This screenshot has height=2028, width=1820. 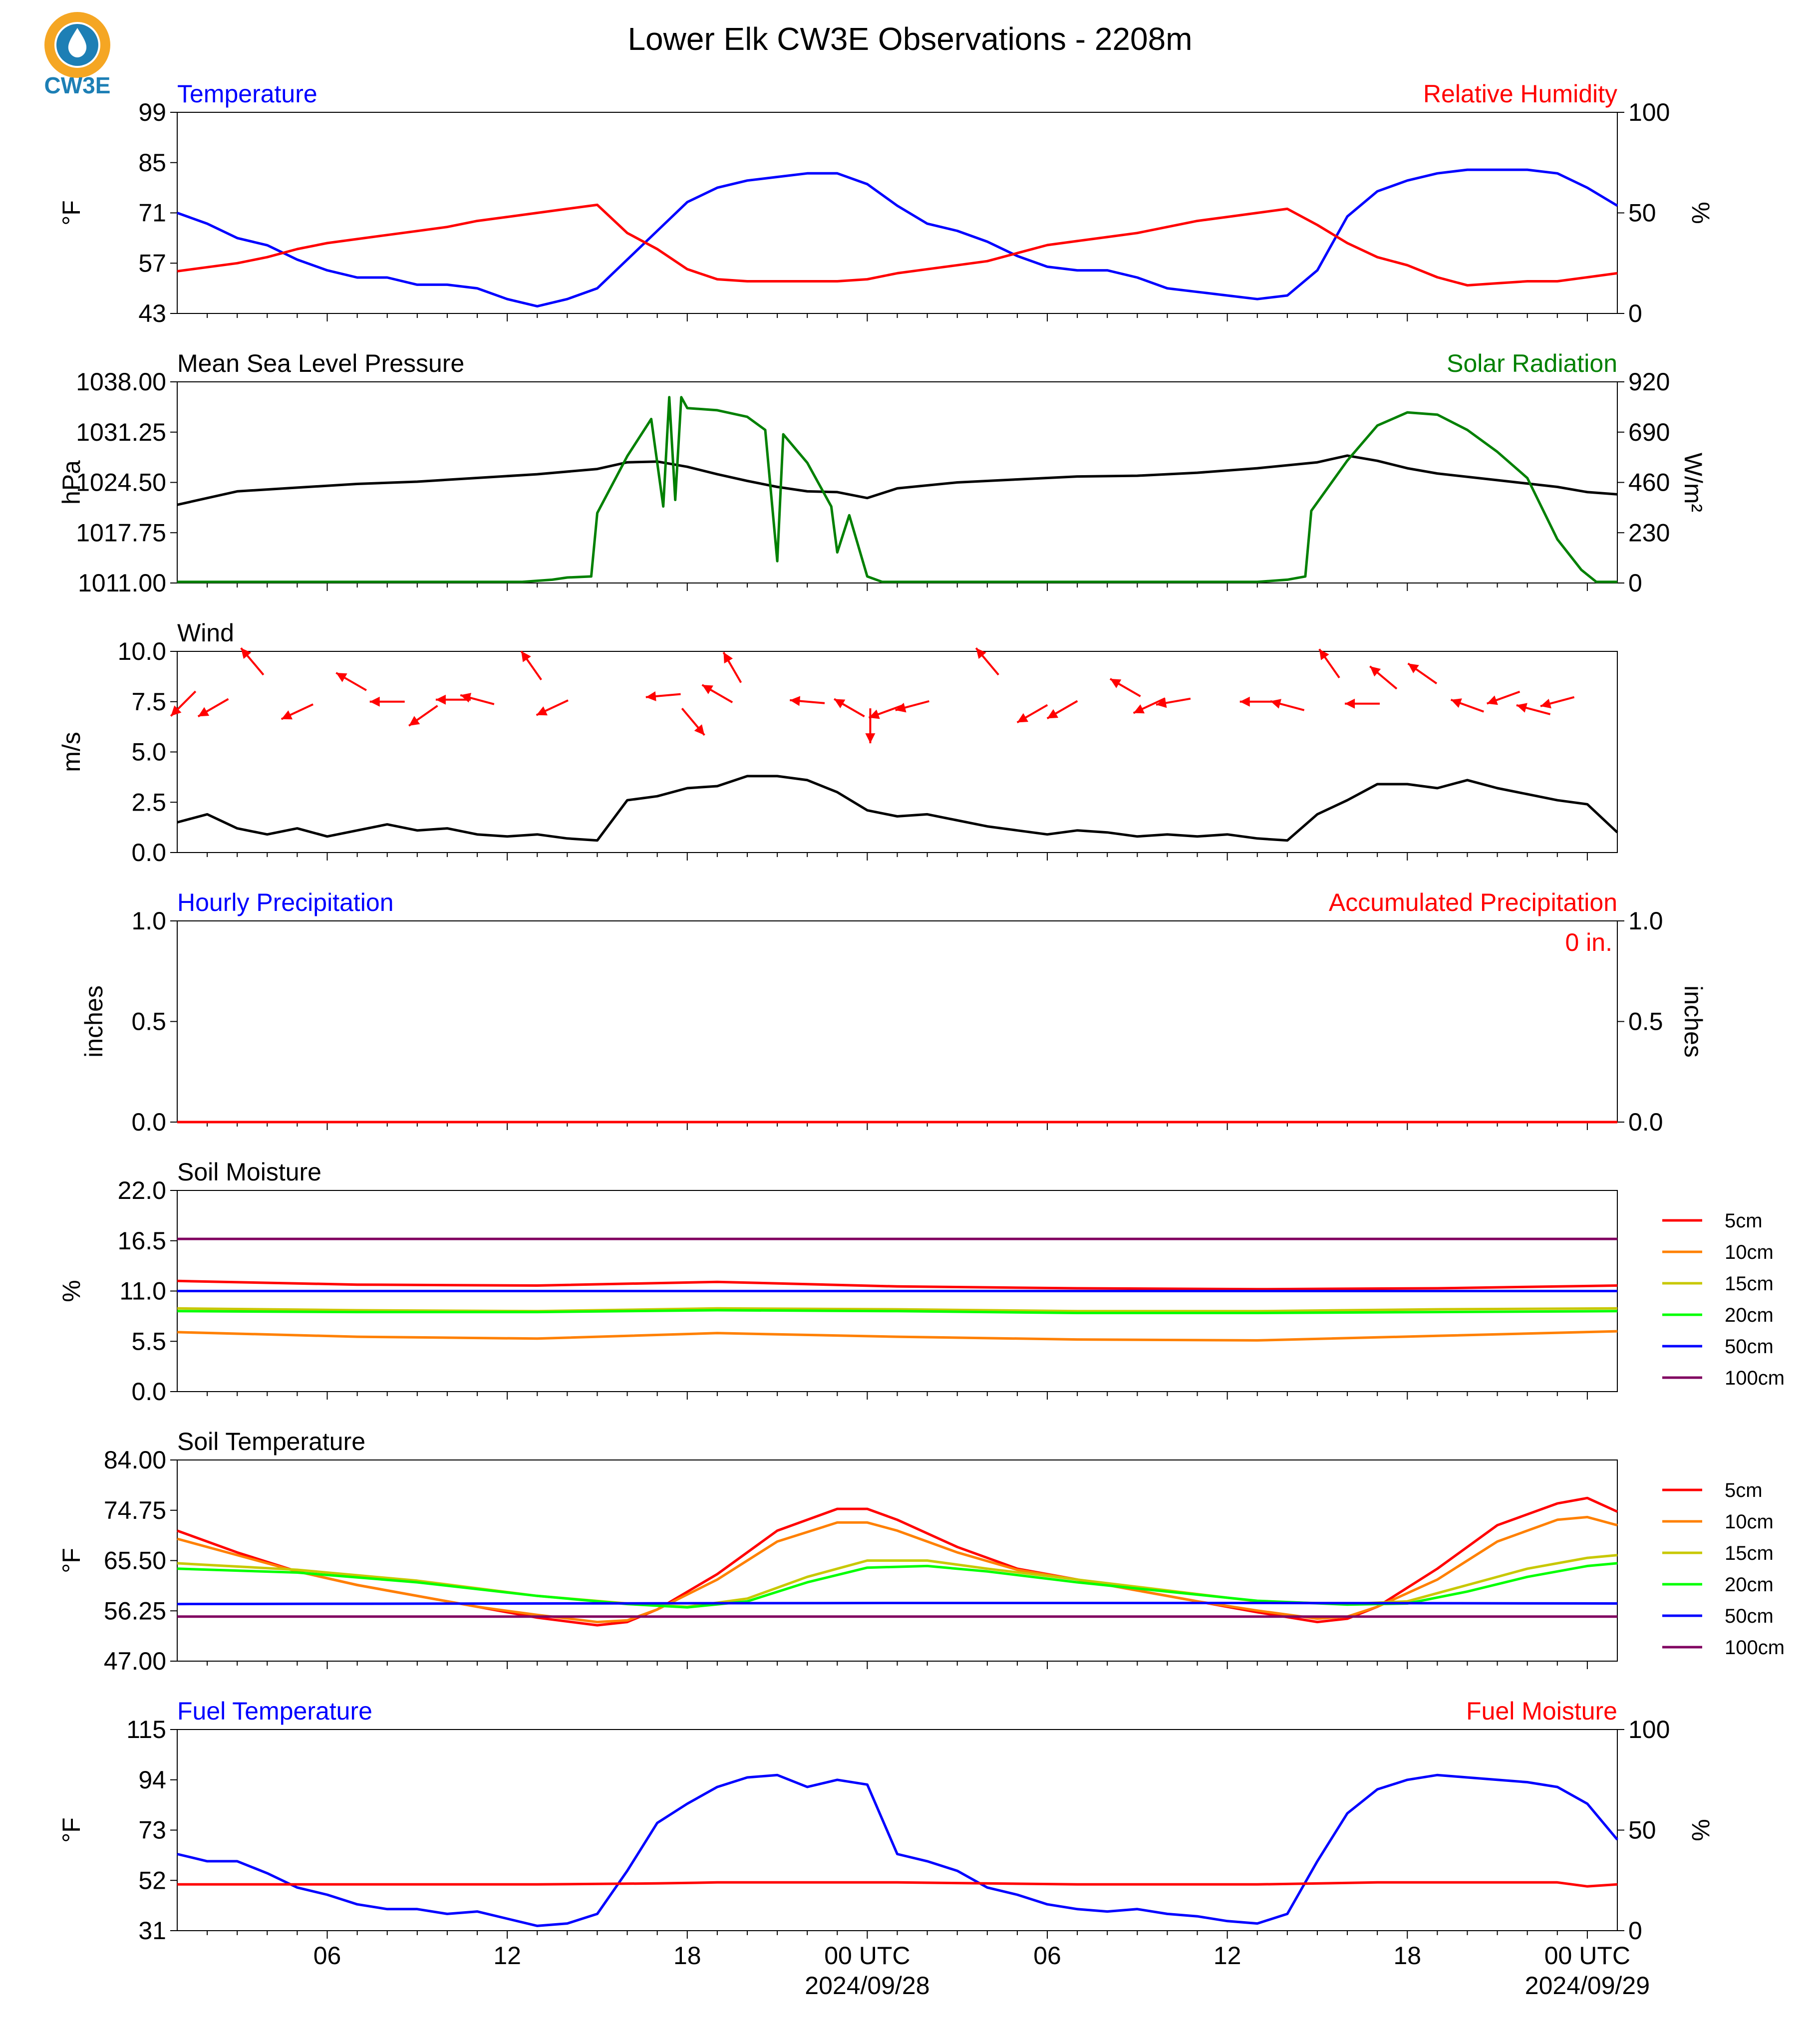 What do you see at coordinates (71, 752) in the screenshot?
I see `y-axis-label-left: m/s` at bounding box center [71, 752].